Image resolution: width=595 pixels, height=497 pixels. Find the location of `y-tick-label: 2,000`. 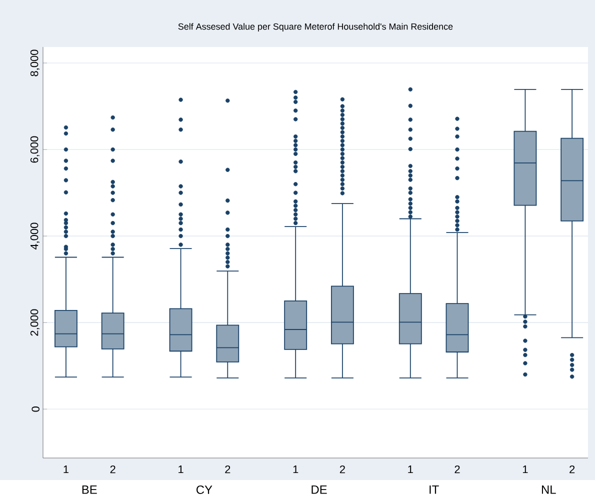

y-tick-label: 2,000 is located at coordinates (35, 322).